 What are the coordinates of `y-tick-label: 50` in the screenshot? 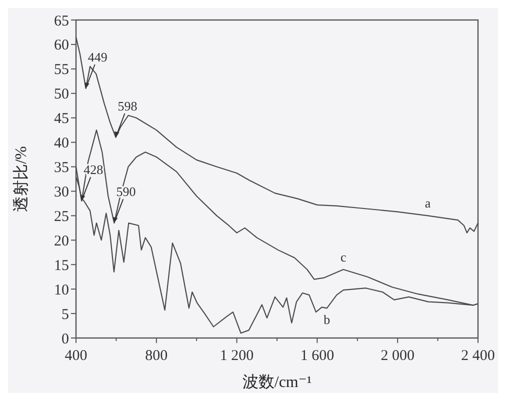 It's located at (61, 94).